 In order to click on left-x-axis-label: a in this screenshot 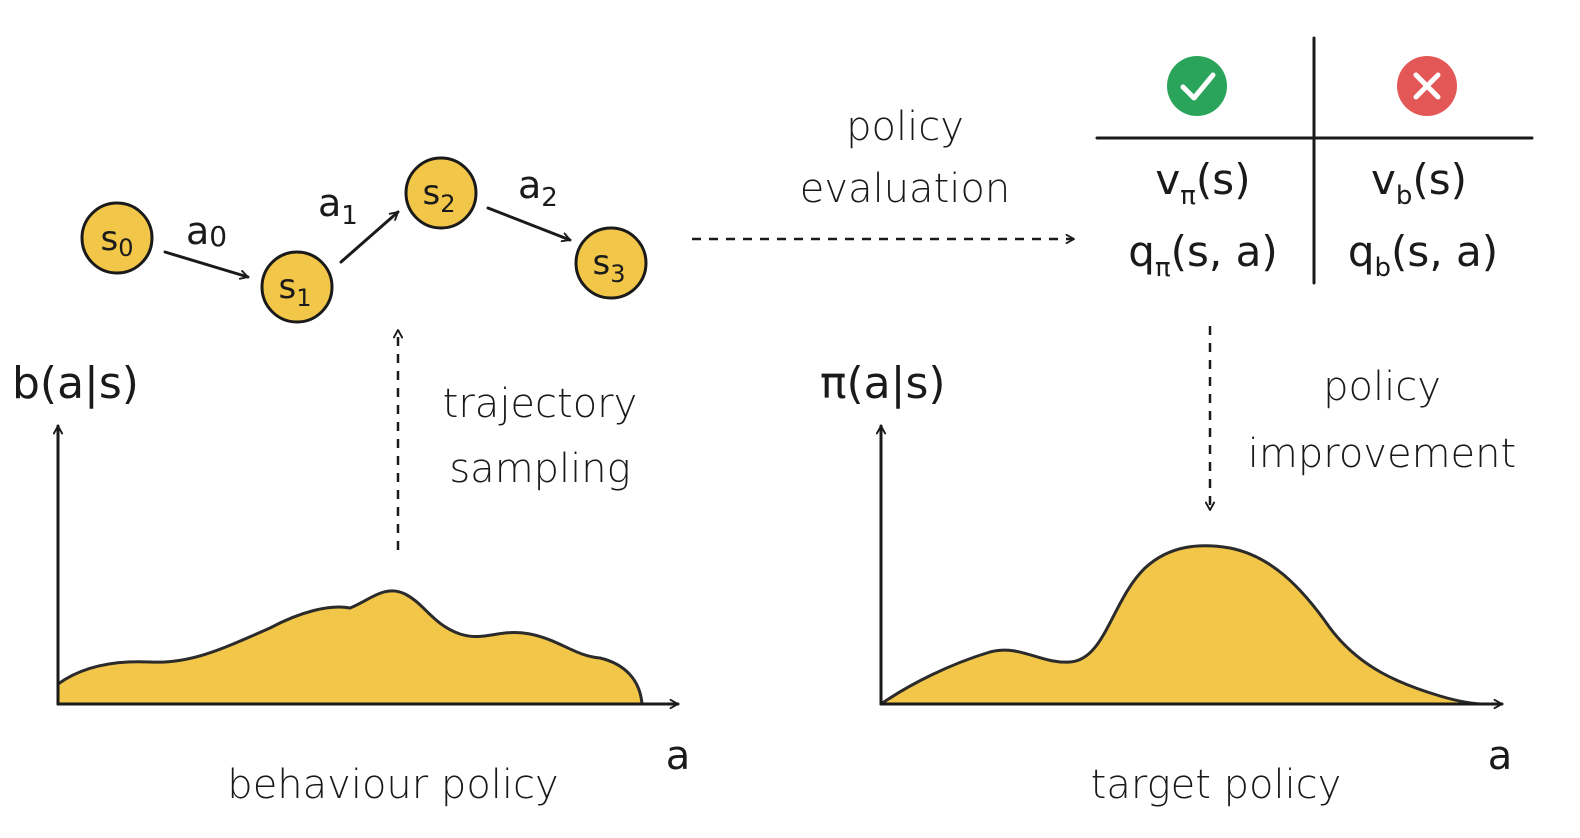, I will do `click(678, 756)`.